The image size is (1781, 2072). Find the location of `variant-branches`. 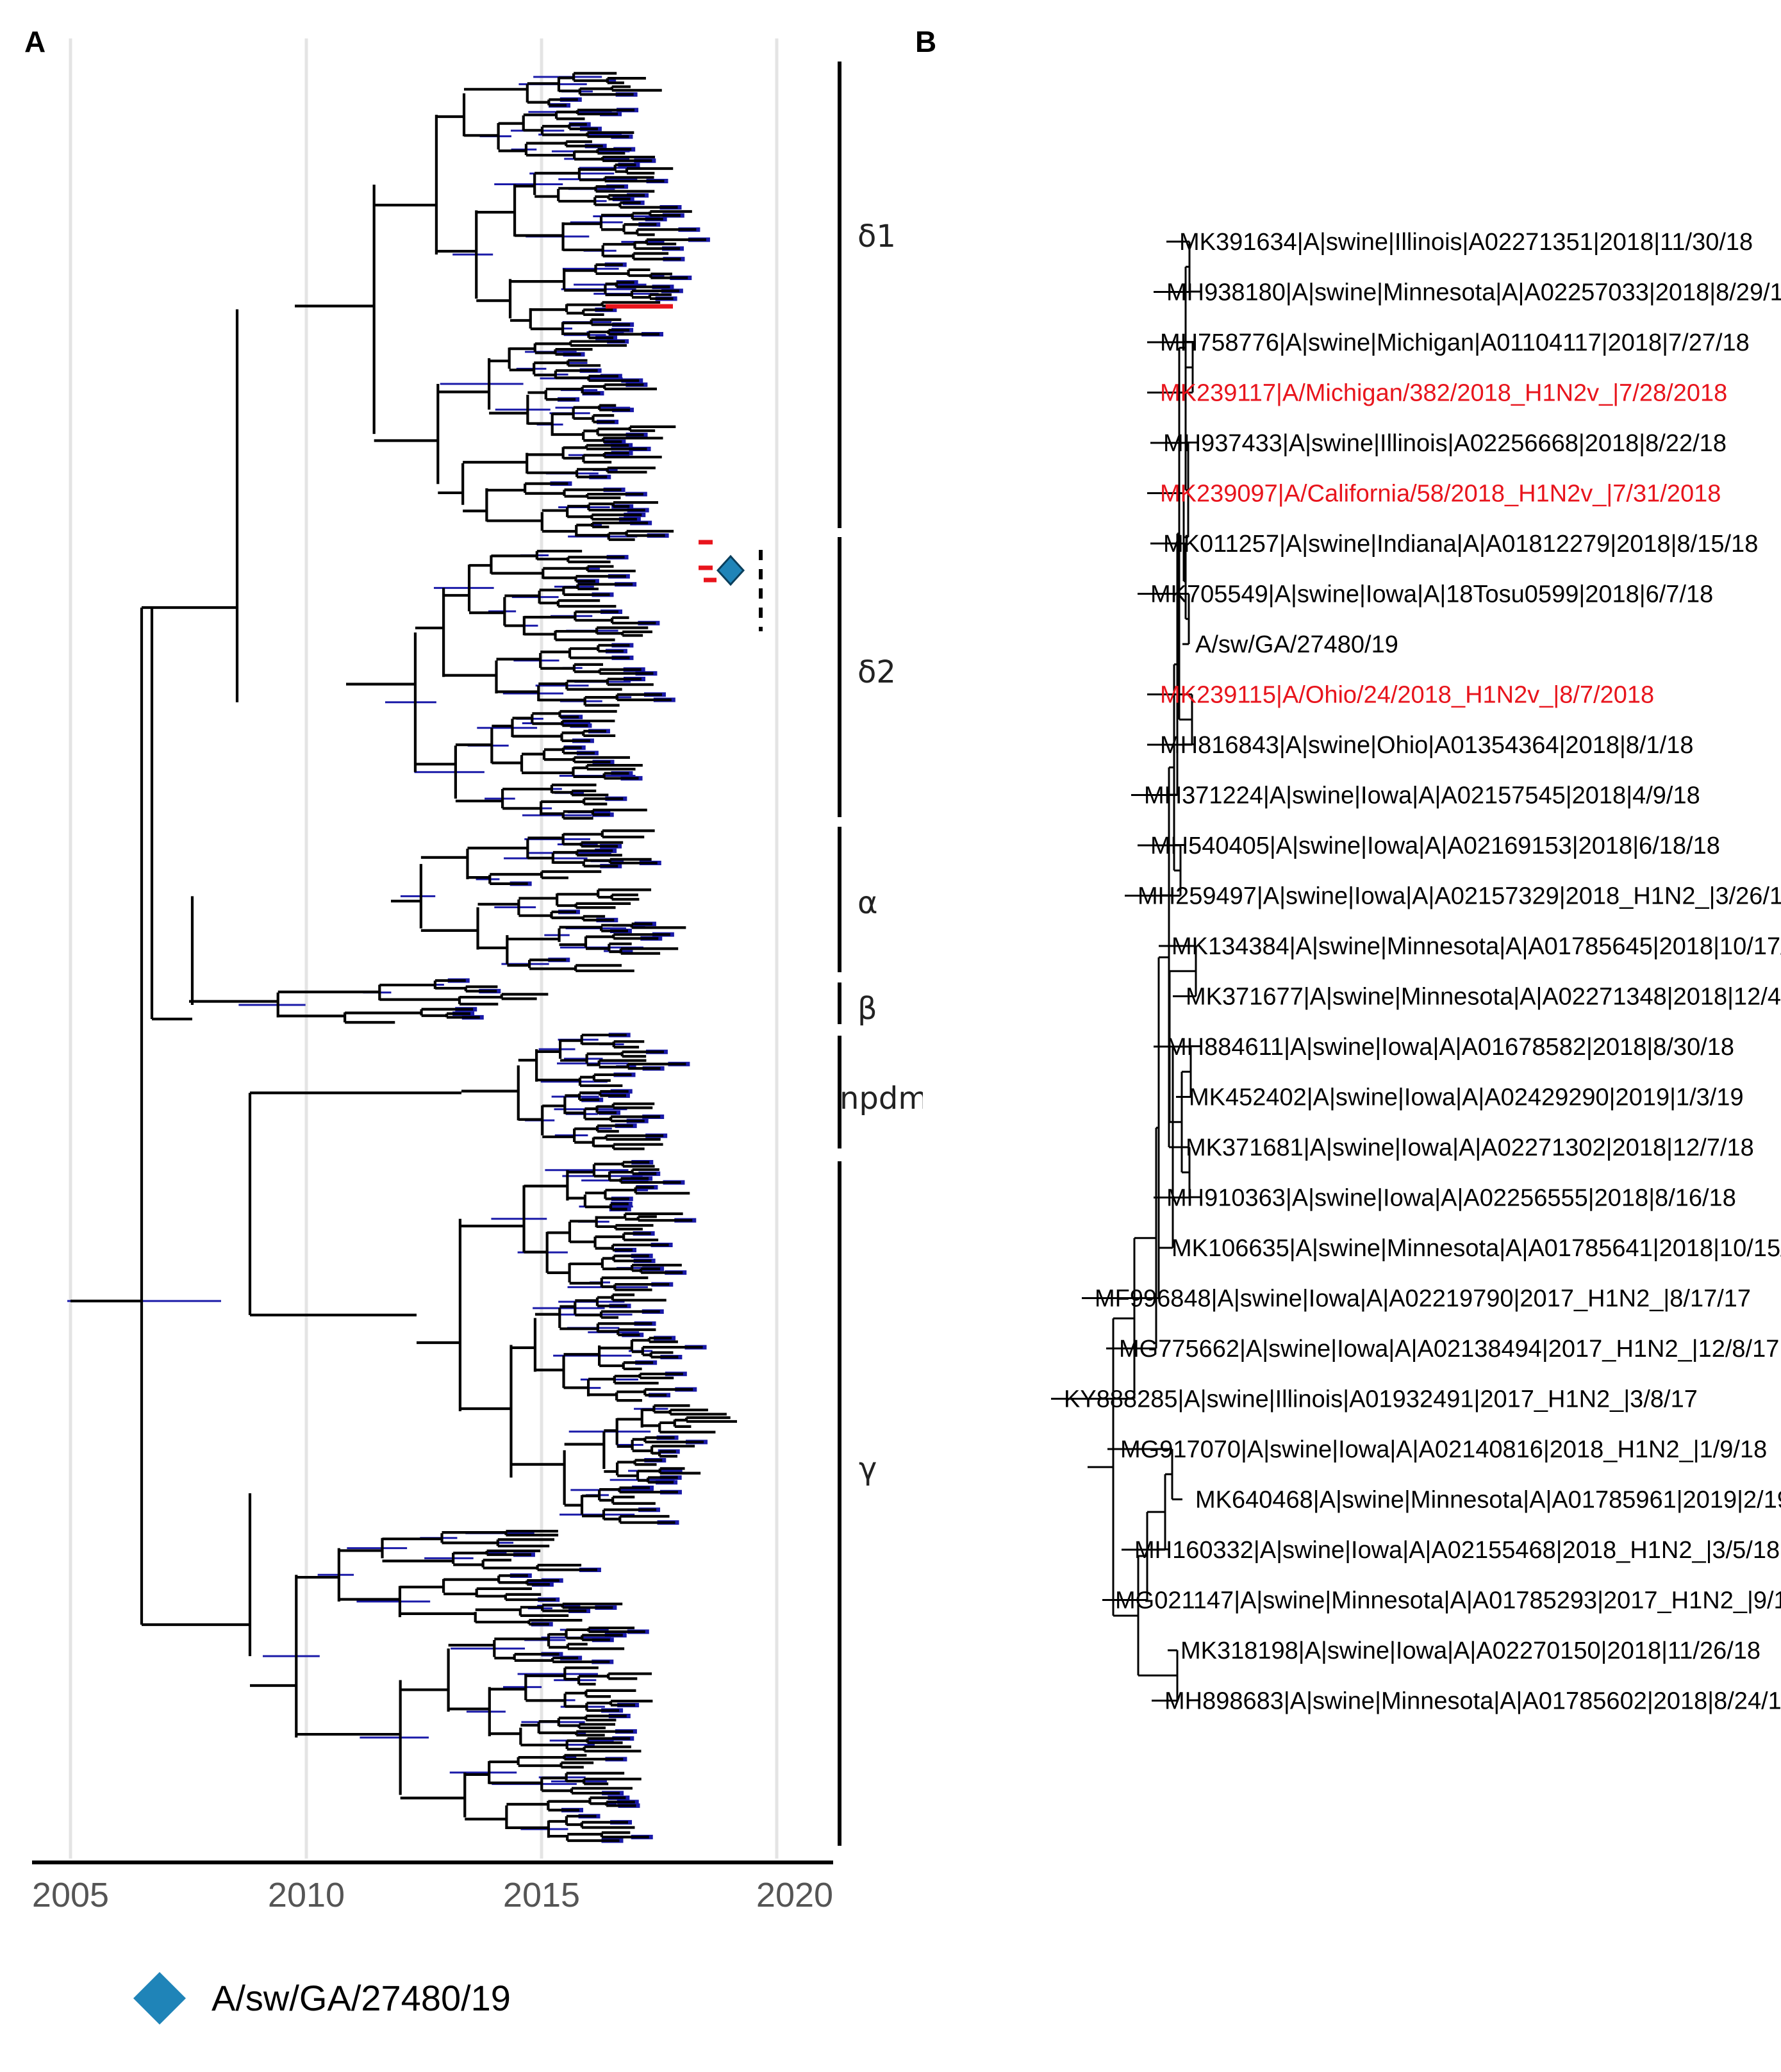

variant-branches is located at coordinates (661, 443).